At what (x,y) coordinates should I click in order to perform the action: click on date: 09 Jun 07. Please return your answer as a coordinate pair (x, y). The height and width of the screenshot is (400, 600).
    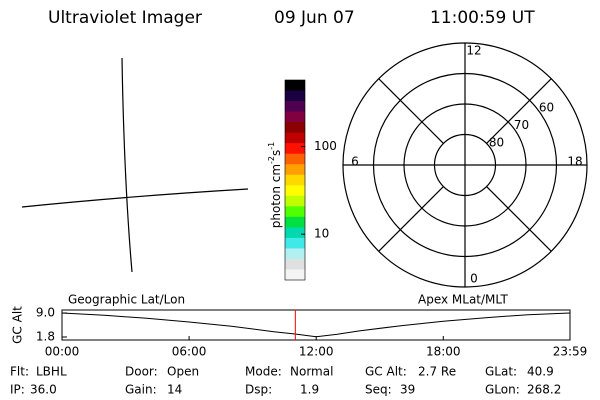
    Looking at the image, I should click on (314, 18).